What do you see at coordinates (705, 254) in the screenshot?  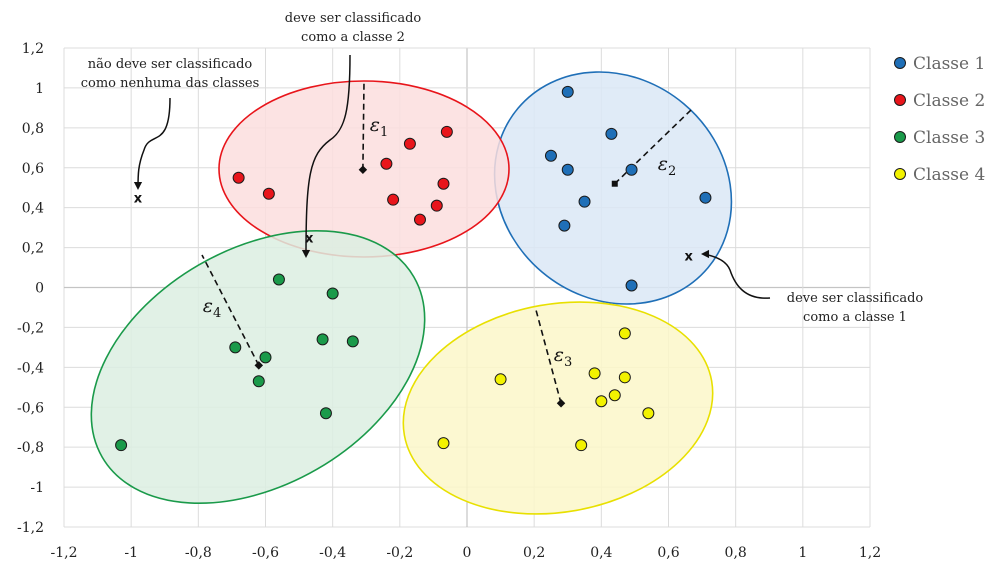 I see `arrow-class-1-head` at bounding box center [705, 254].